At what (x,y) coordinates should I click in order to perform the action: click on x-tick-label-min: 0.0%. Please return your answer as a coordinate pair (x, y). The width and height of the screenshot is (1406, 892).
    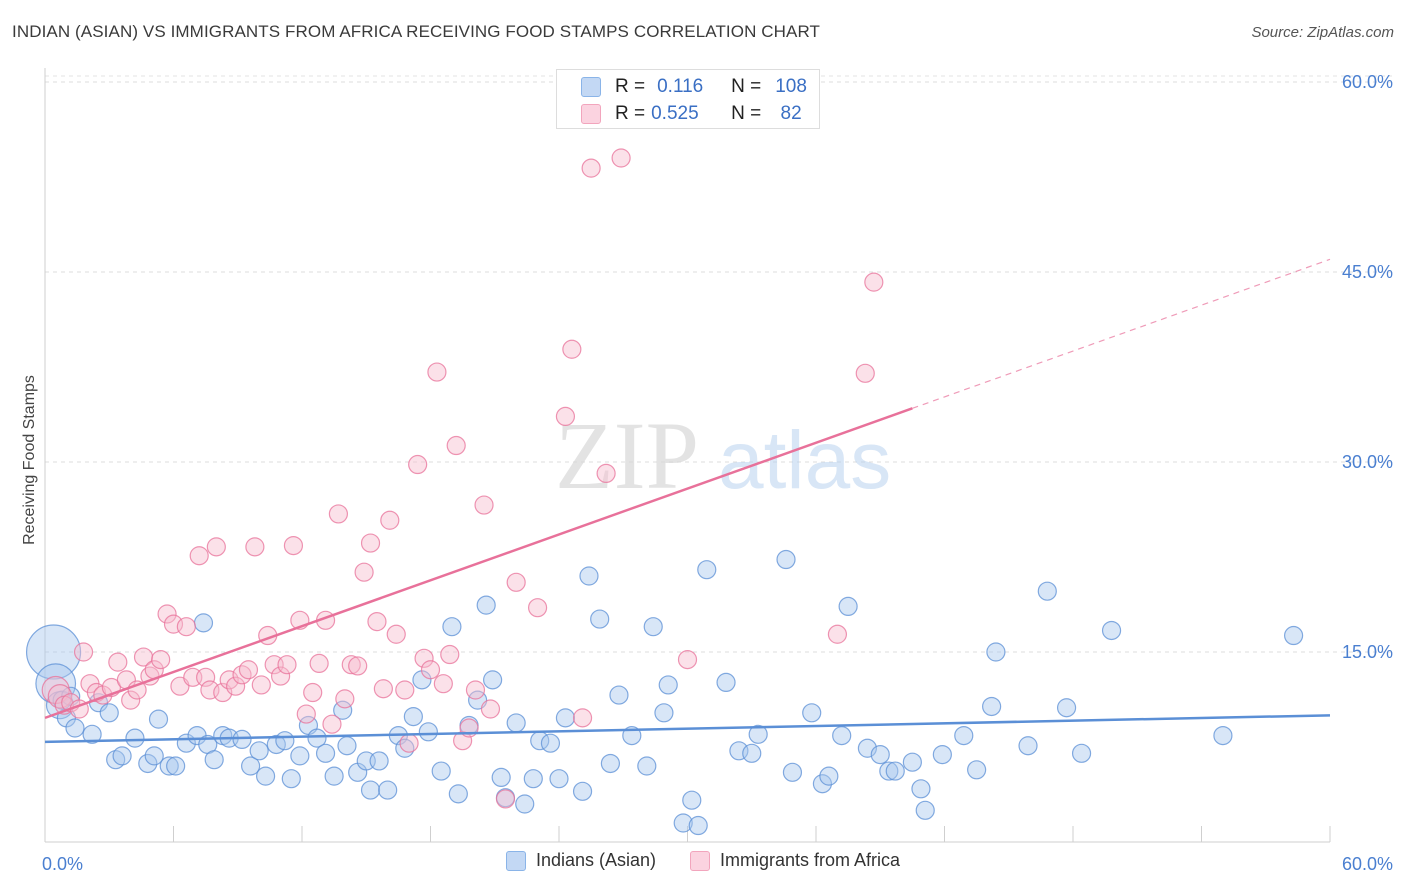
    Looking at the image, I should click on (62, 864).